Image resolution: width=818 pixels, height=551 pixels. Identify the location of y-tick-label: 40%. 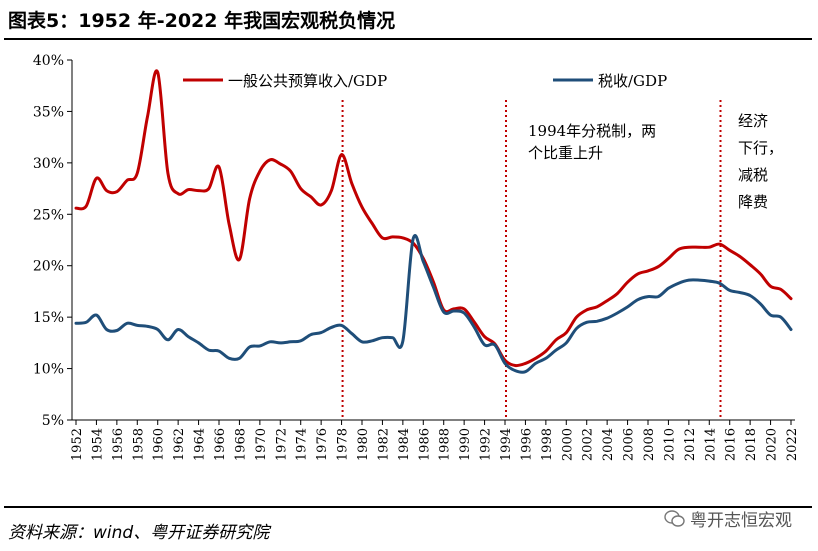
(48, 61).